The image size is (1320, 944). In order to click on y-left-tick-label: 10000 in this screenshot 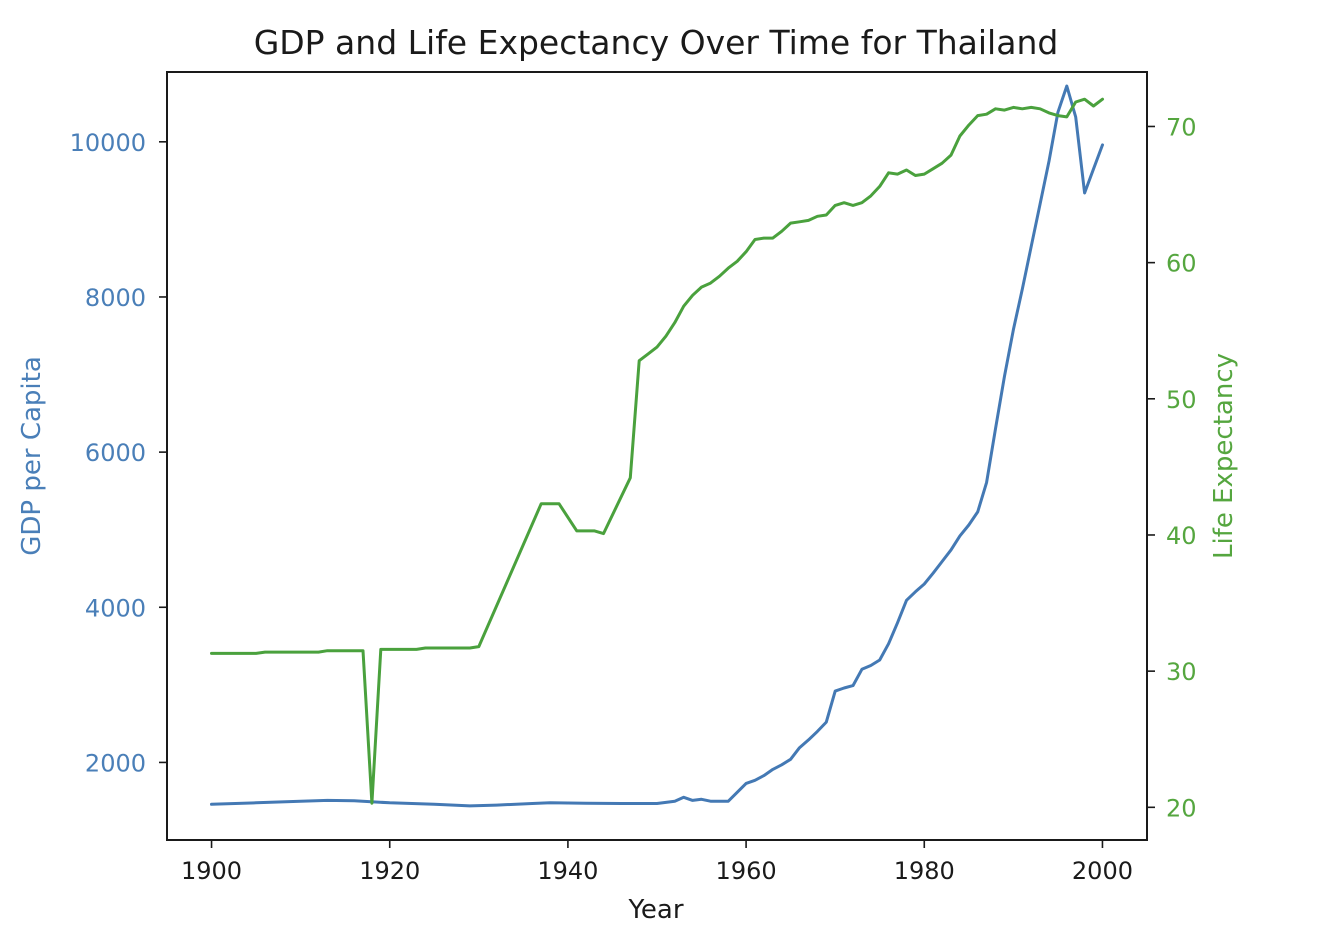, I will do `click(108, 143)`.